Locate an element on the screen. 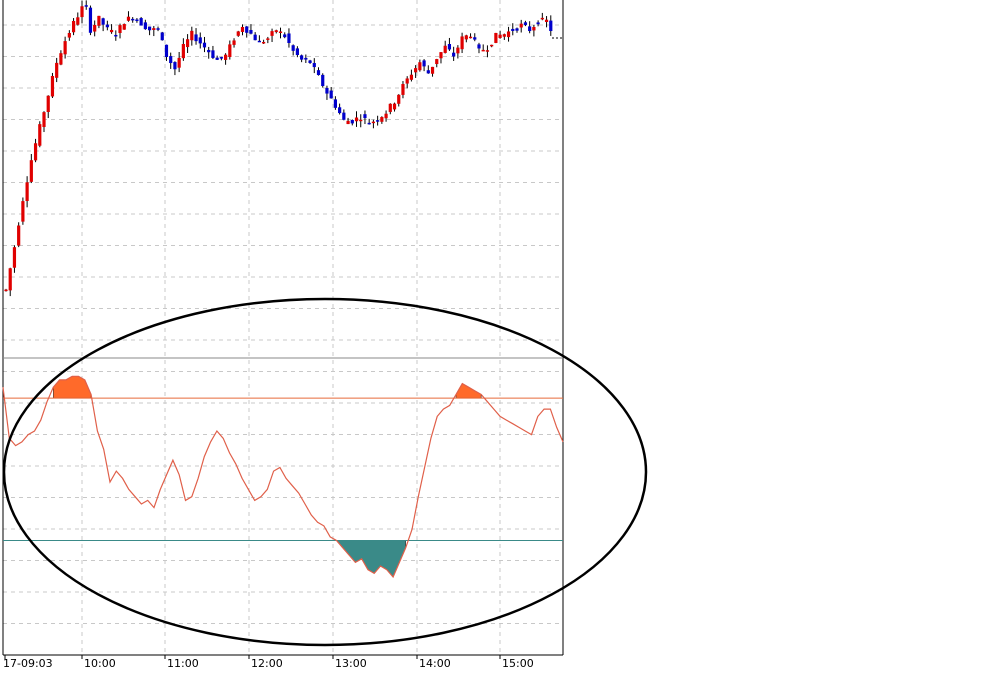  x-tick-label: 11:00 is located at coordinates (183, 663).